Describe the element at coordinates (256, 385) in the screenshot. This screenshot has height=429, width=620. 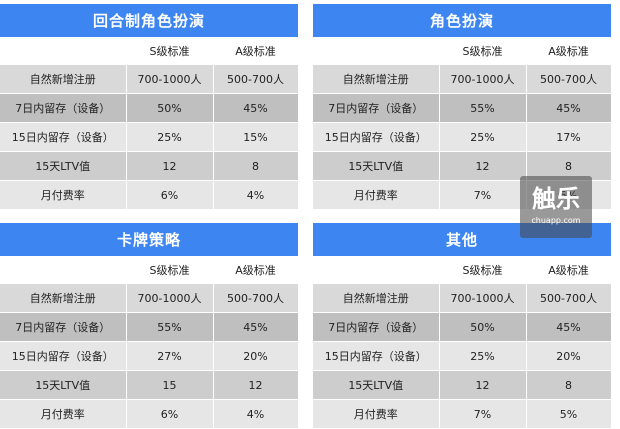
I see `a-grade-value: 12` at that location.